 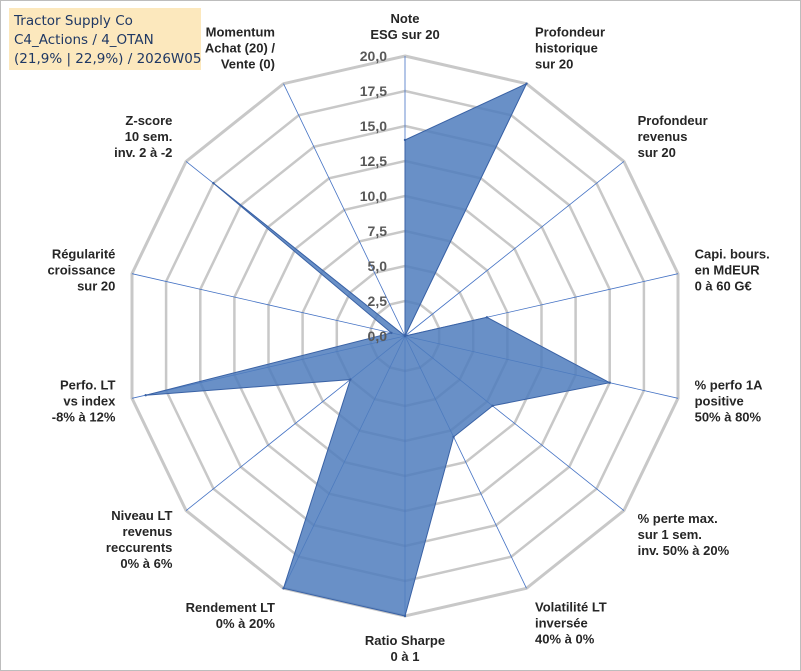 I want to click on axis-label-line: % perfo 1A, so click(x=729, y=385).